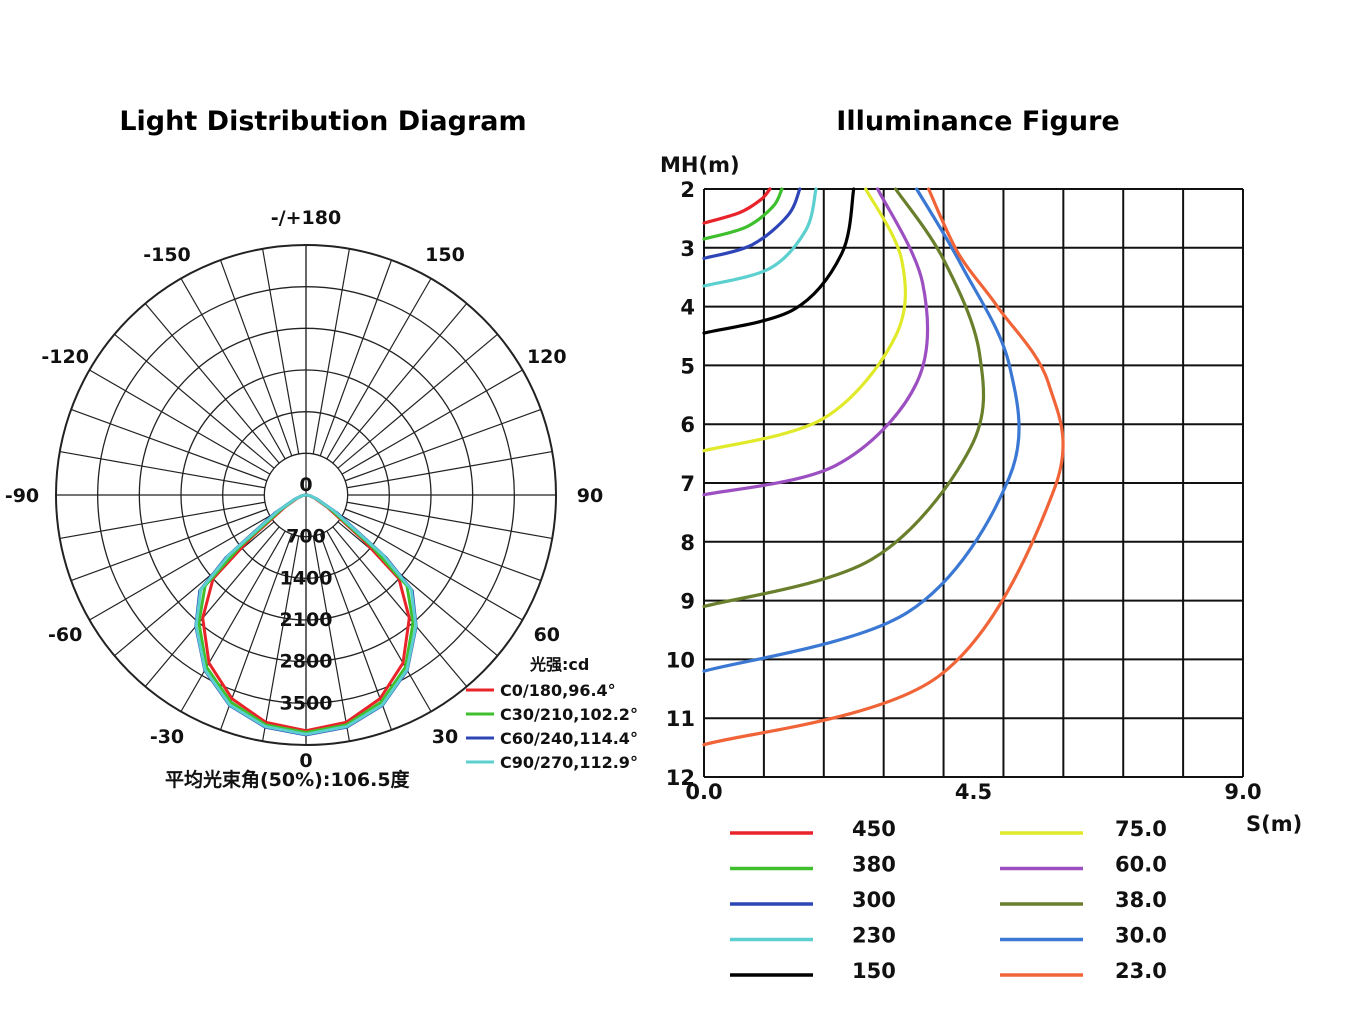  What do you see at coordinates (65, 357) in the screenshot?
I see `polar-angle-label: -120` at bounding box center [65, 357].